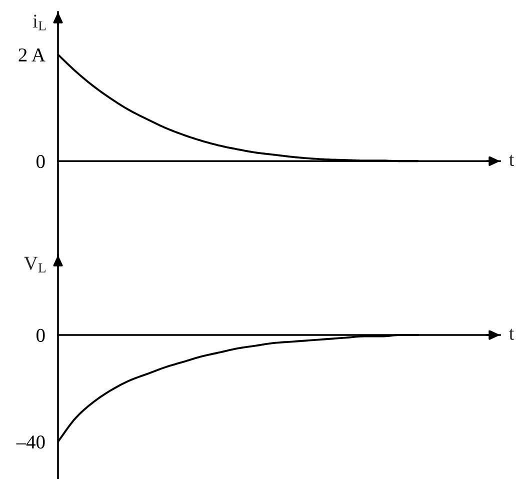 The width and height of the screenshot is (524, 479). I want to click on y-axis-title: V$_{L}$, so click(35, 264).